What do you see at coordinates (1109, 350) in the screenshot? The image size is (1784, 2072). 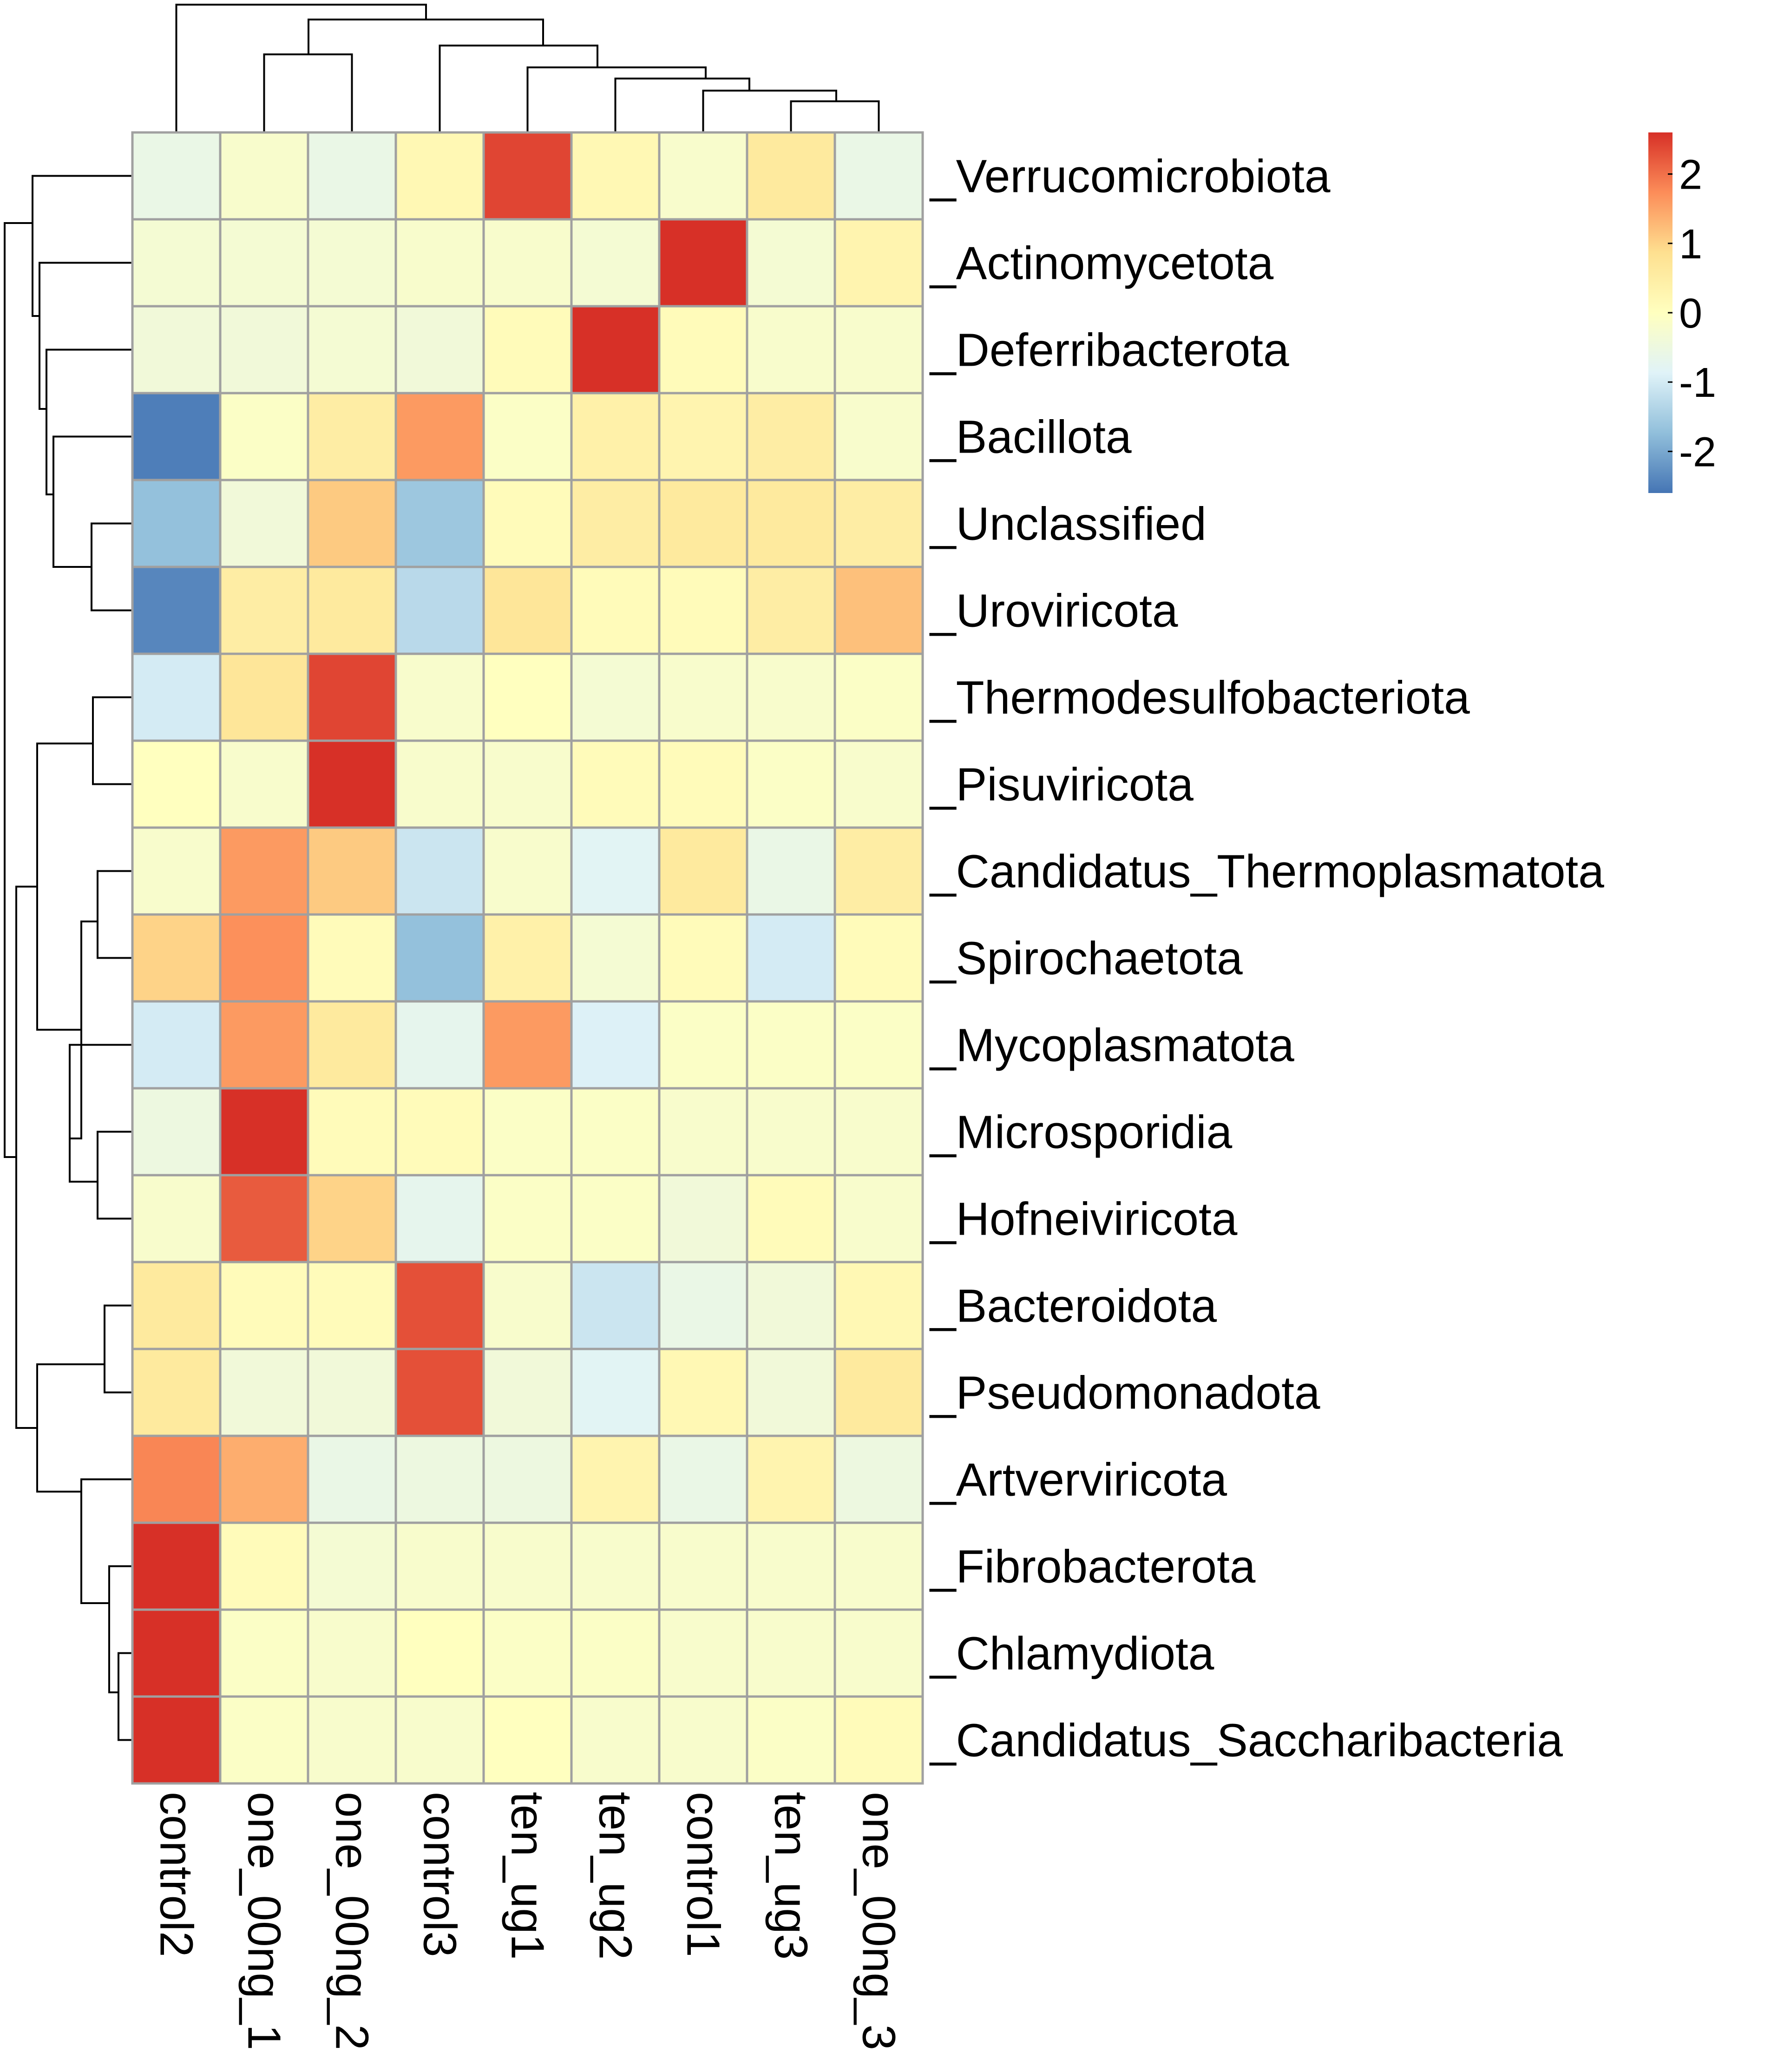 I see `row-label: _Deferribacterota` at bounding box center [1109, 350].